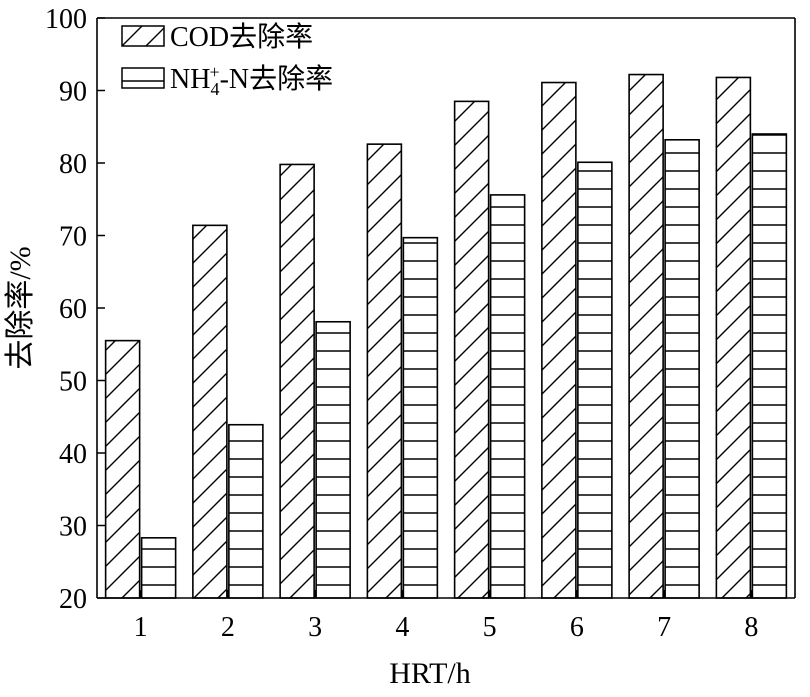 The width and height of the screenshot is (810, 697). What do you see at coordinates (402, 627) in the screenshot?
I see `x-tick-label: 4` at bounding box center [402, 627].